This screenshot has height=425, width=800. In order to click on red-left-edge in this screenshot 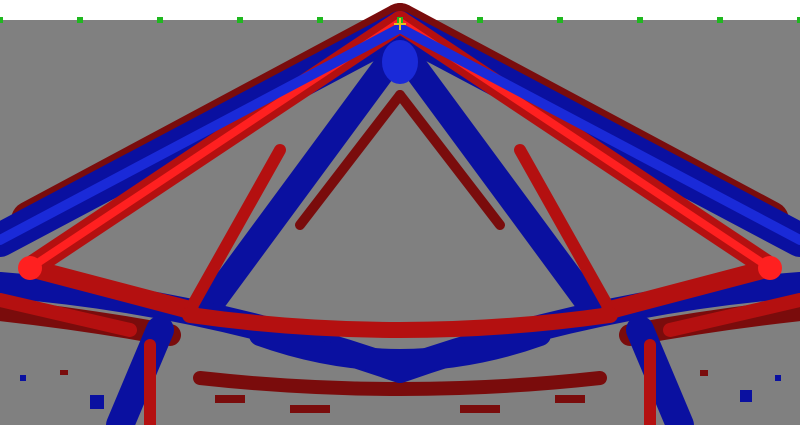, I will do `click(68, 315)`.